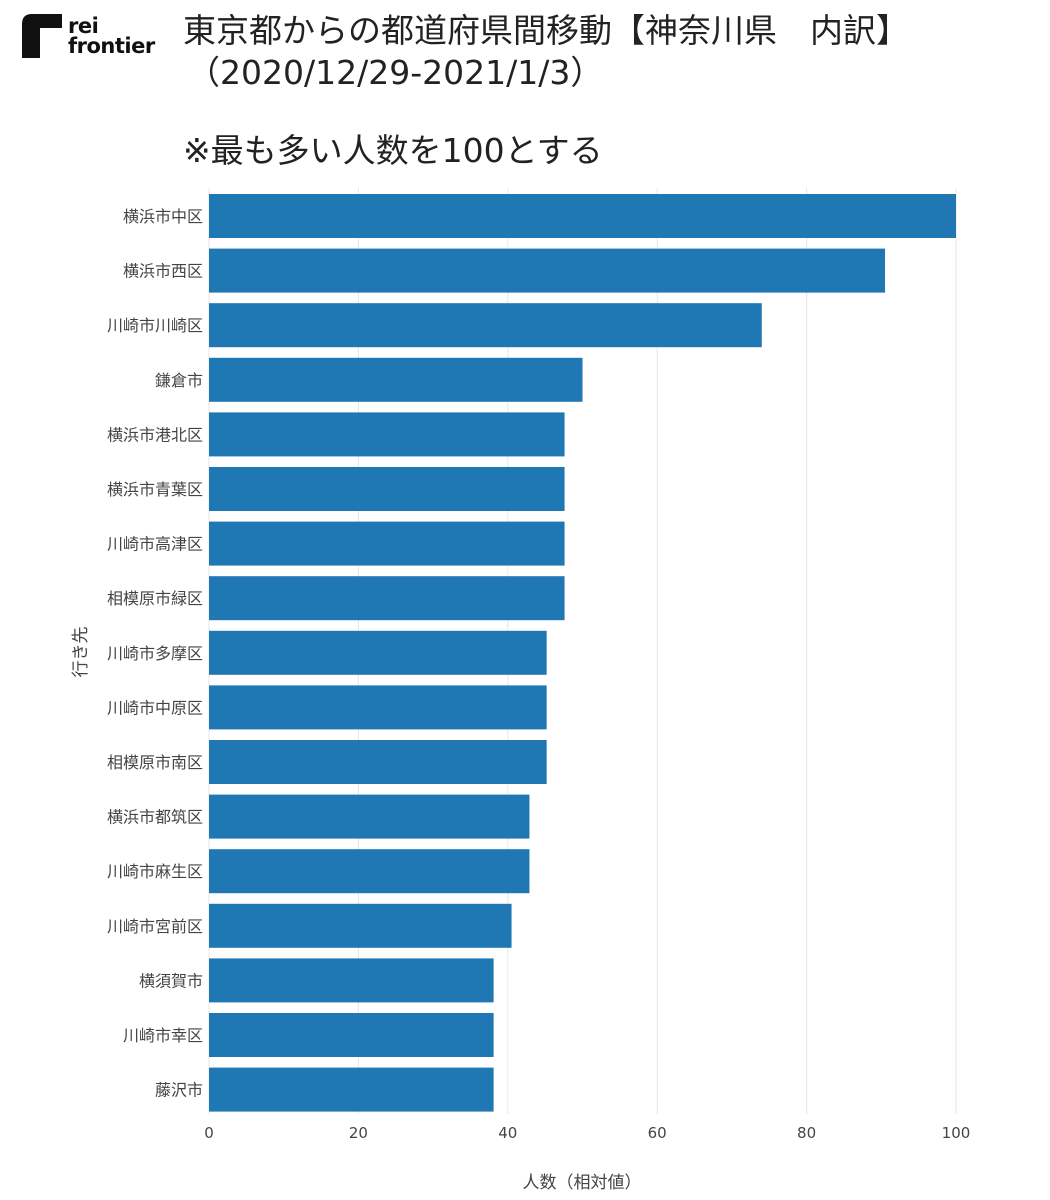 This screenshot has height=1200, width=1050. I want to click on y-tick-label: 川崎市麻生区, so click(155, 871).